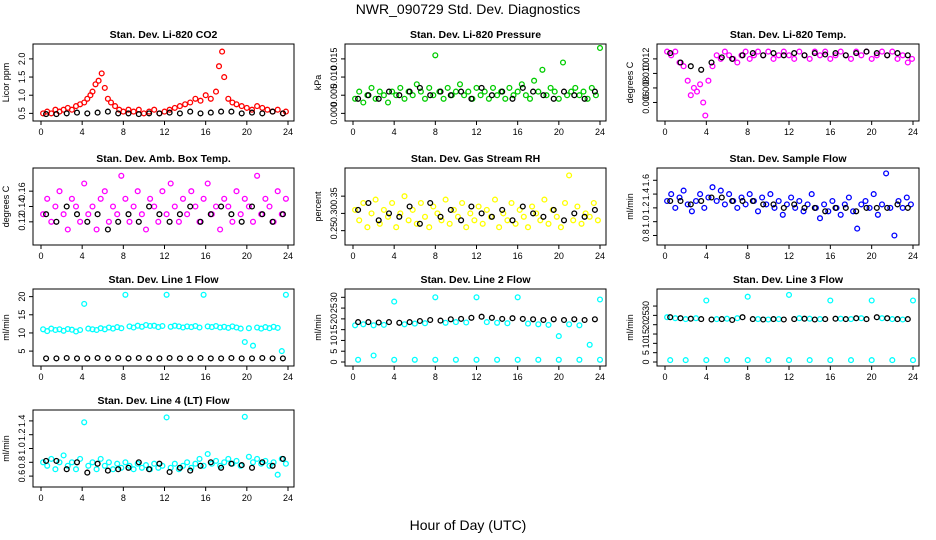 The image size is (936, 540). Describe the element at coordinates (123, 377) in the screenshot. I see `x-tick-label: 8` at that location.